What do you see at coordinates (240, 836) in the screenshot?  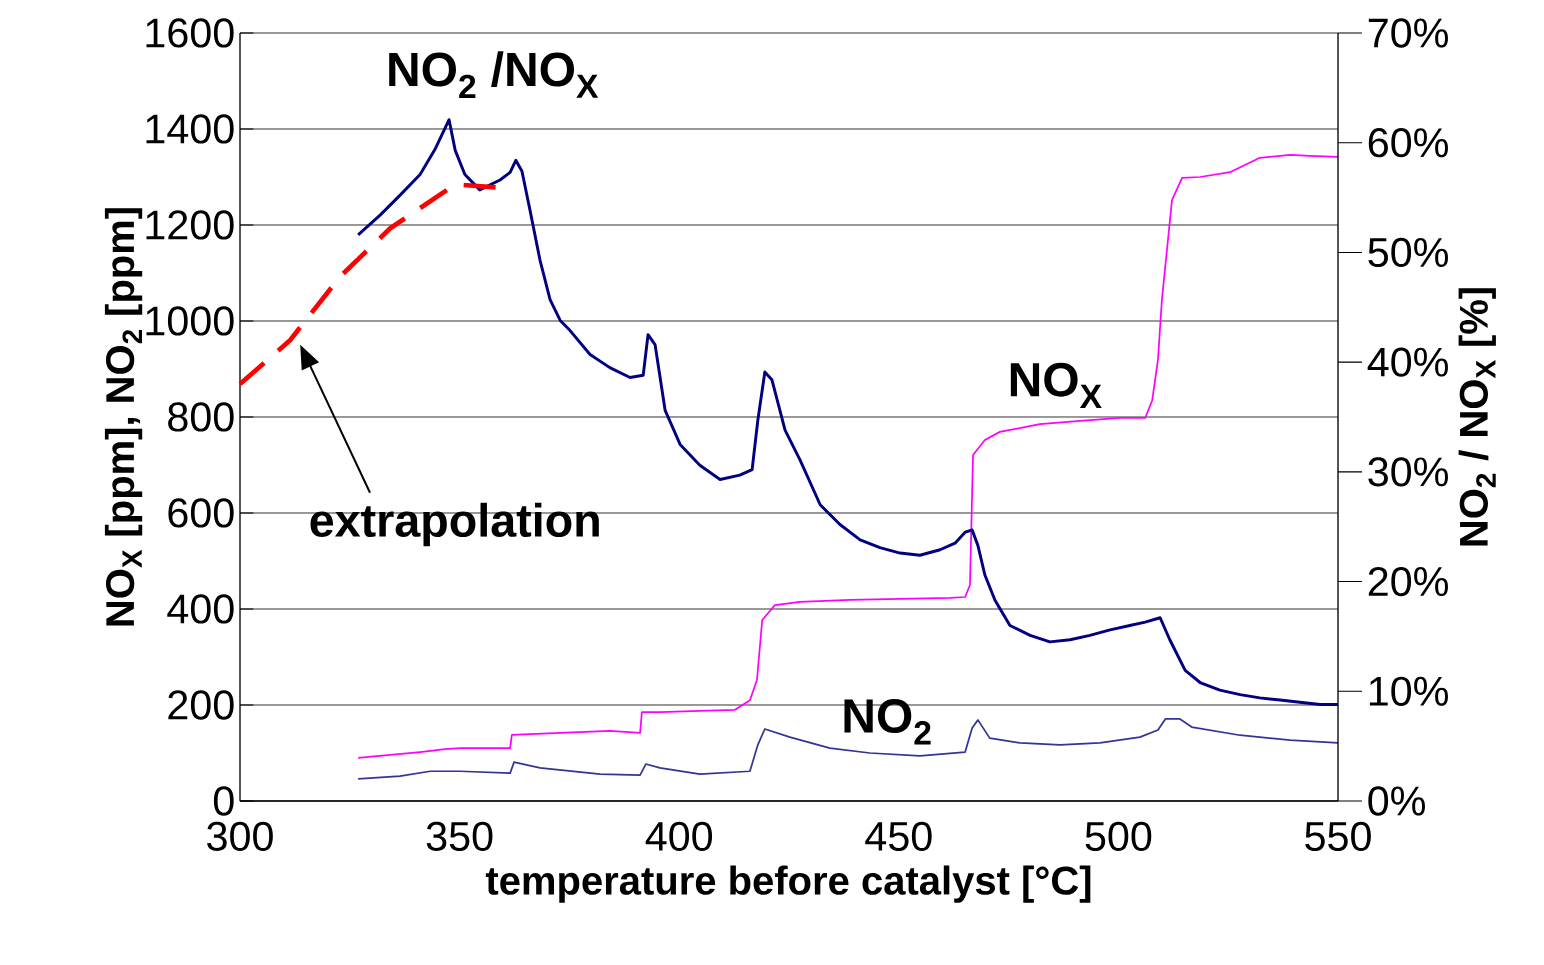 I see `x-tick-label: 300` at bounding box center [240, 836].